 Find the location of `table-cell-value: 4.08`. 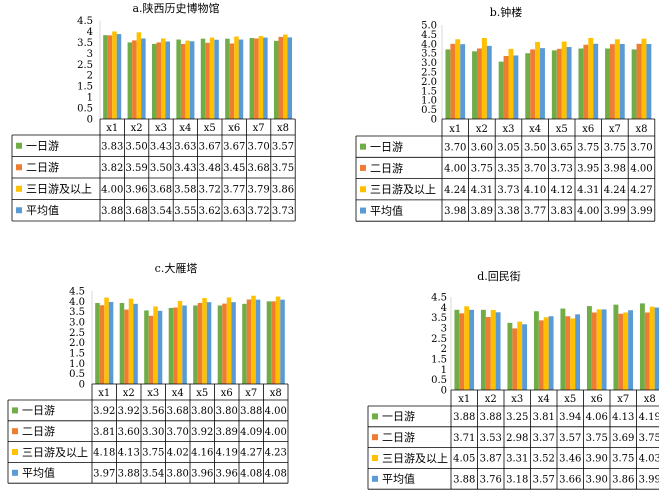

table-cell-value: 4.08 is located at coordinates (276, 473).